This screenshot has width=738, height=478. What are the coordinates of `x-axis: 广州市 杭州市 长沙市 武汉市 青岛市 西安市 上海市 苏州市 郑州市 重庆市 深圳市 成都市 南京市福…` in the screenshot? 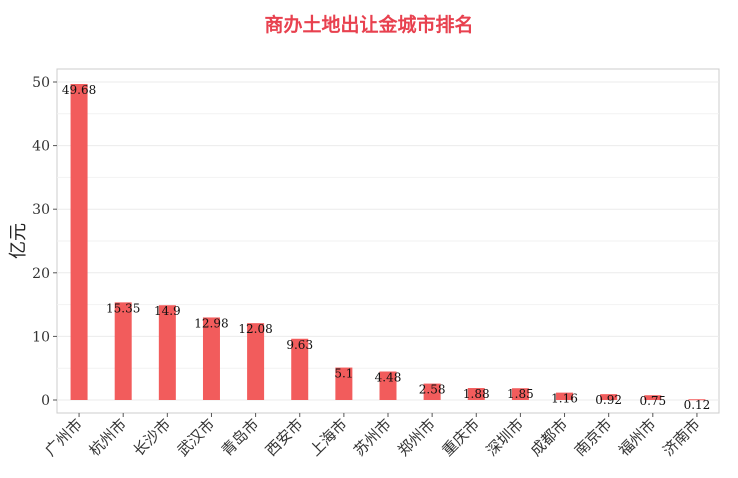 It's located at (372, 436).